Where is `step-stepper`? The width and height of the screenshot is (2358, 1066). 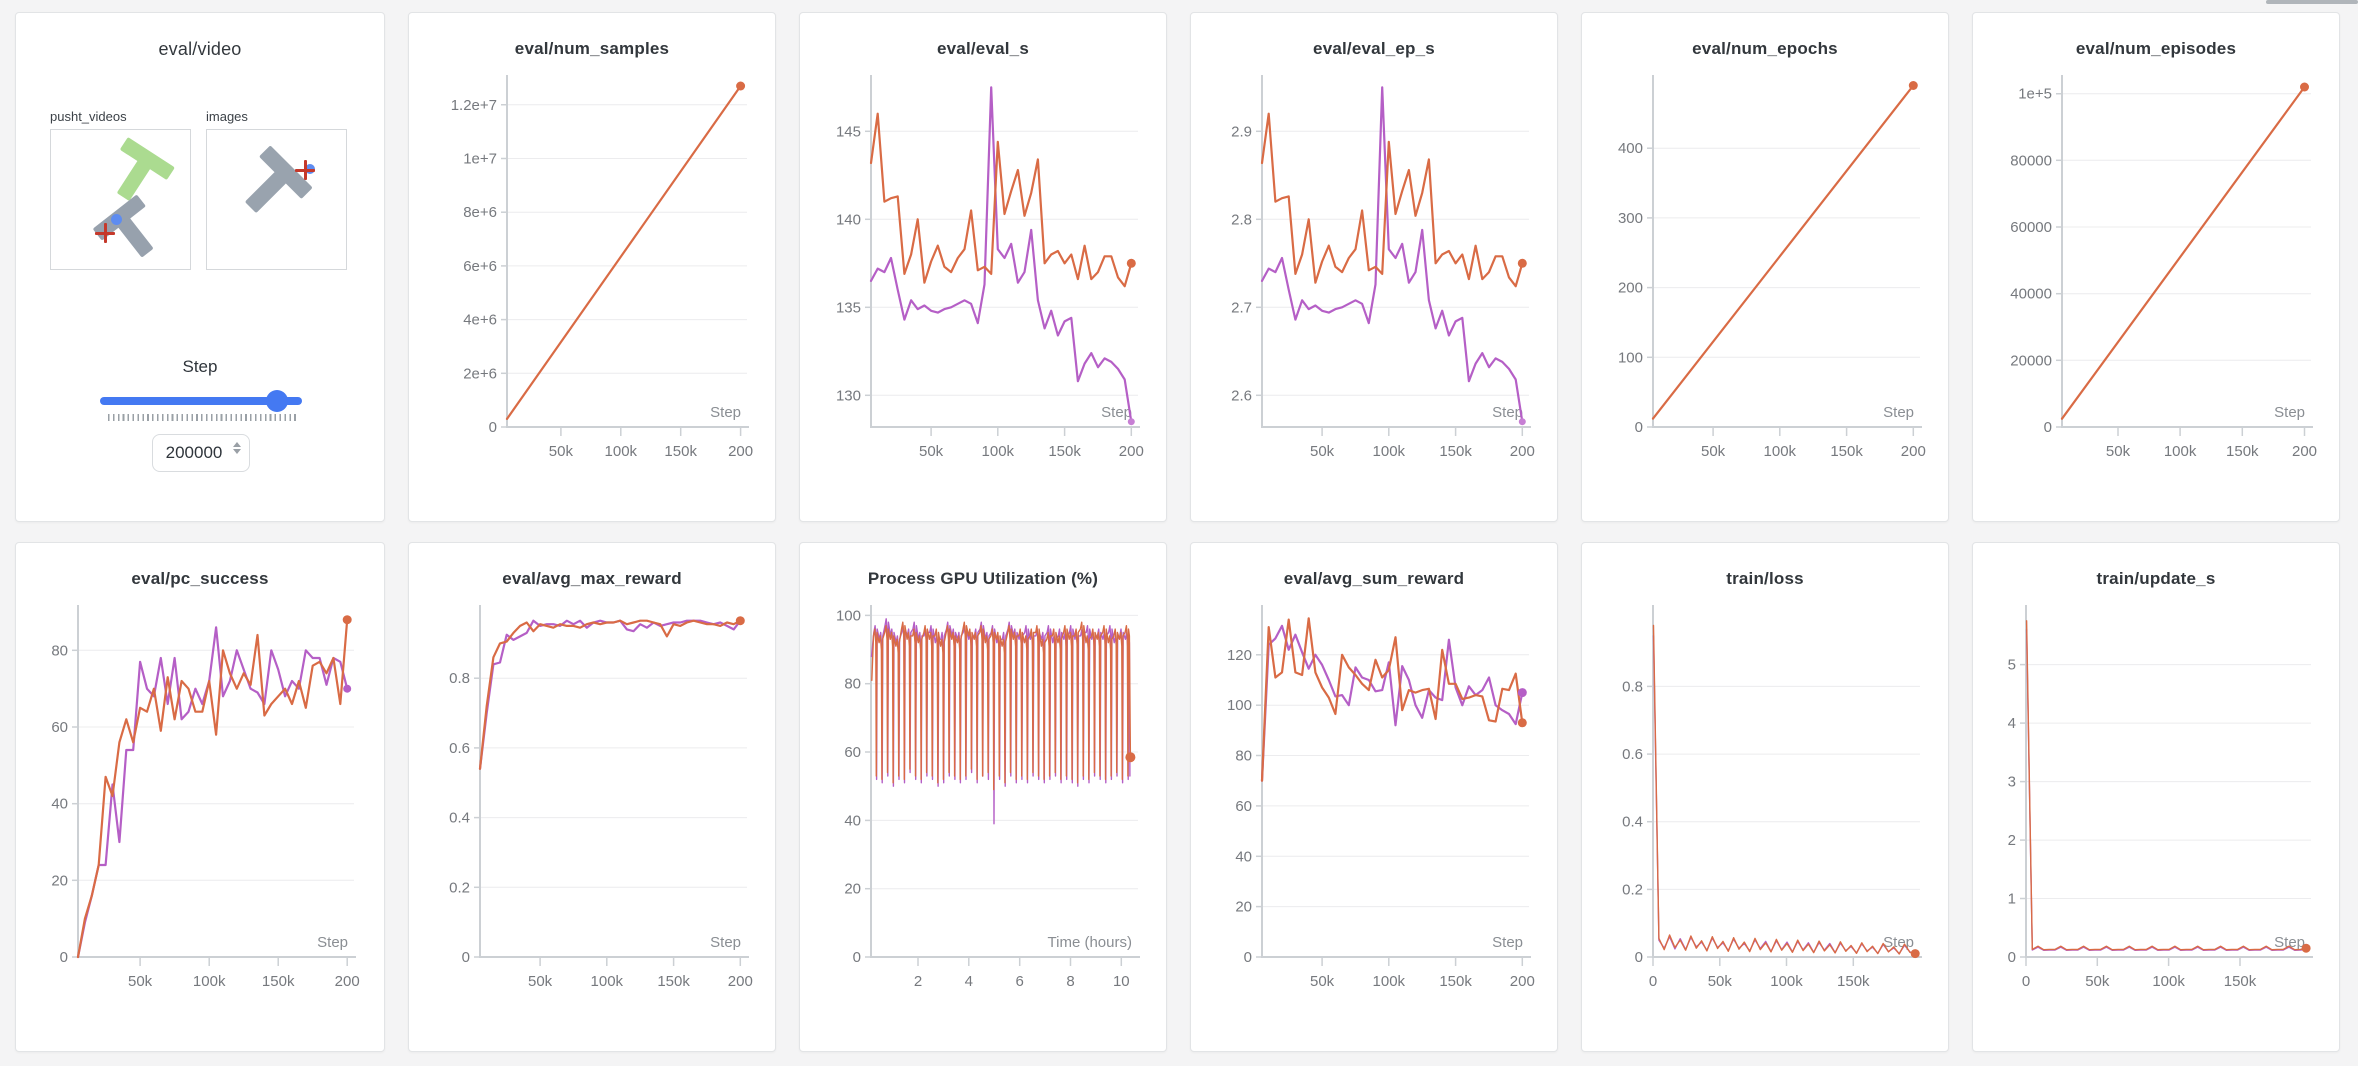 step-stepper is located at coordinates (237, 448).